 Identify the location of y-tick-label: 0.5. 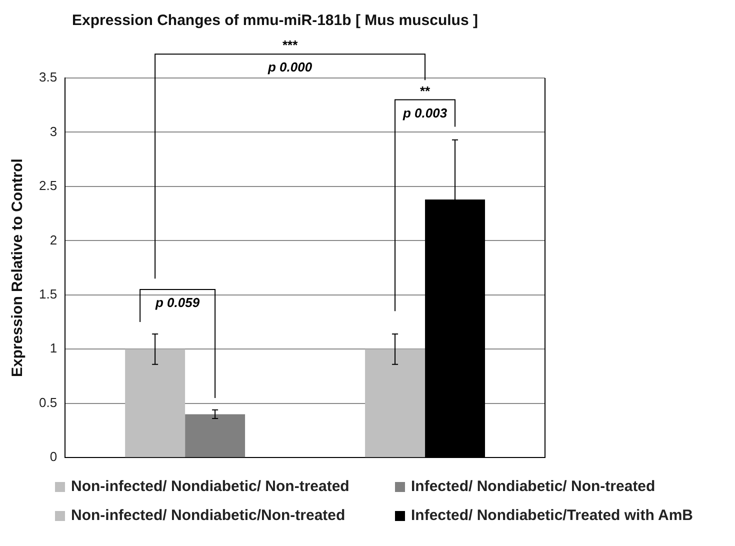
(48, 402).